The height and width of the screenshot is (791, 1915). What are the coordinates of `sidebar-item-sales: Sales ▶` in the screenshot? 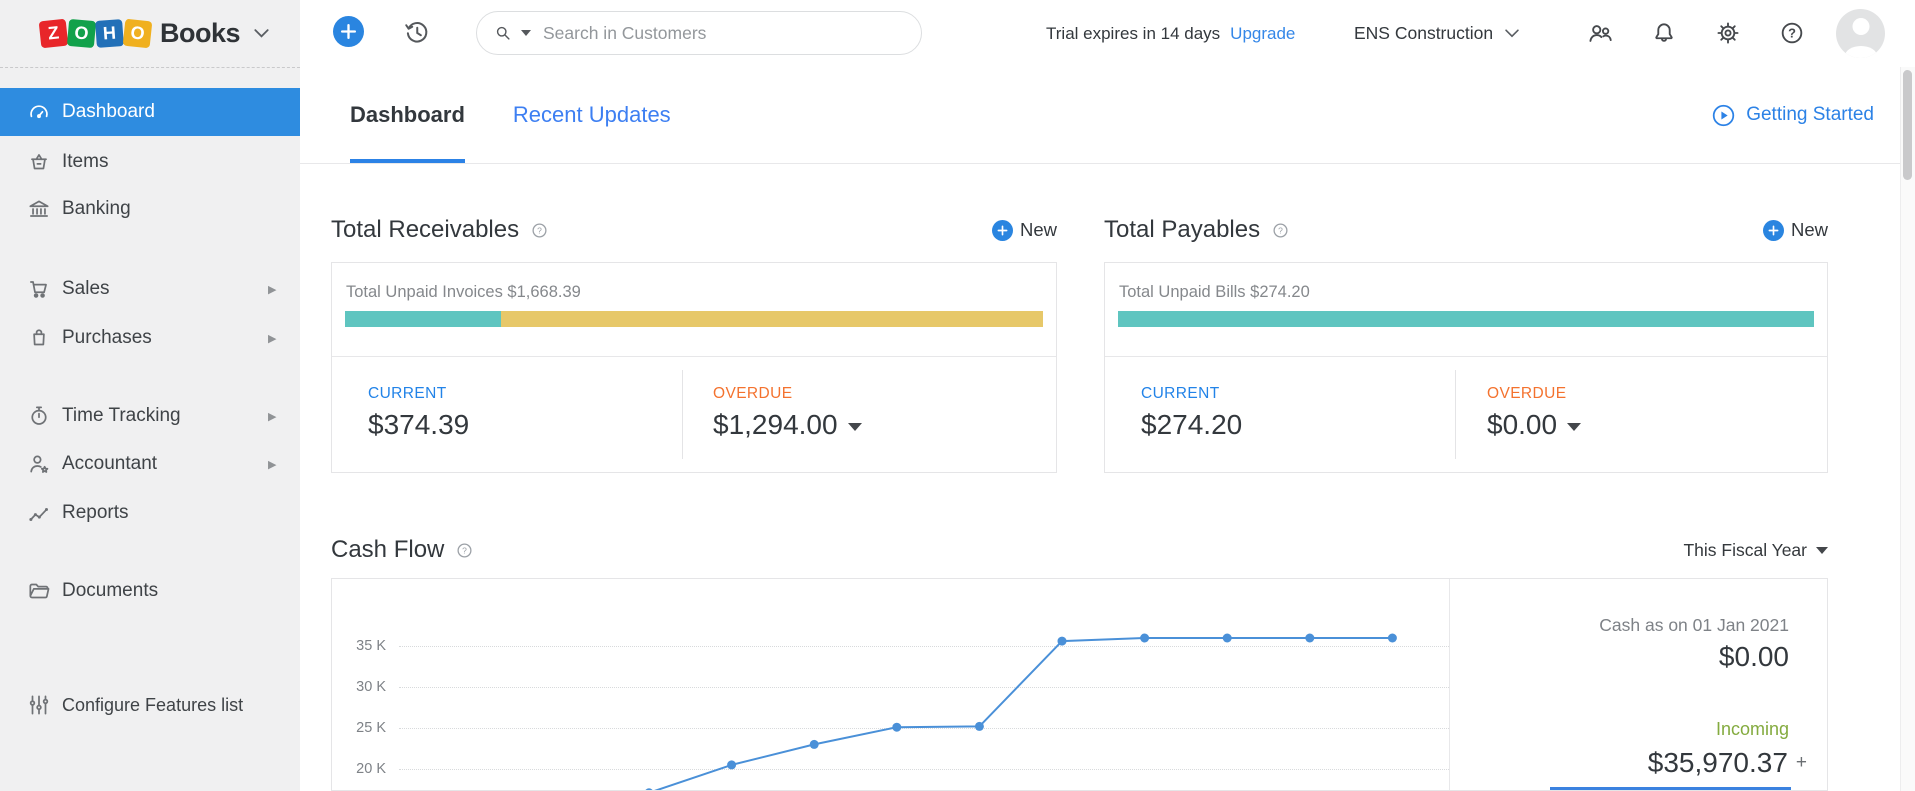 It's located at (150, 289).